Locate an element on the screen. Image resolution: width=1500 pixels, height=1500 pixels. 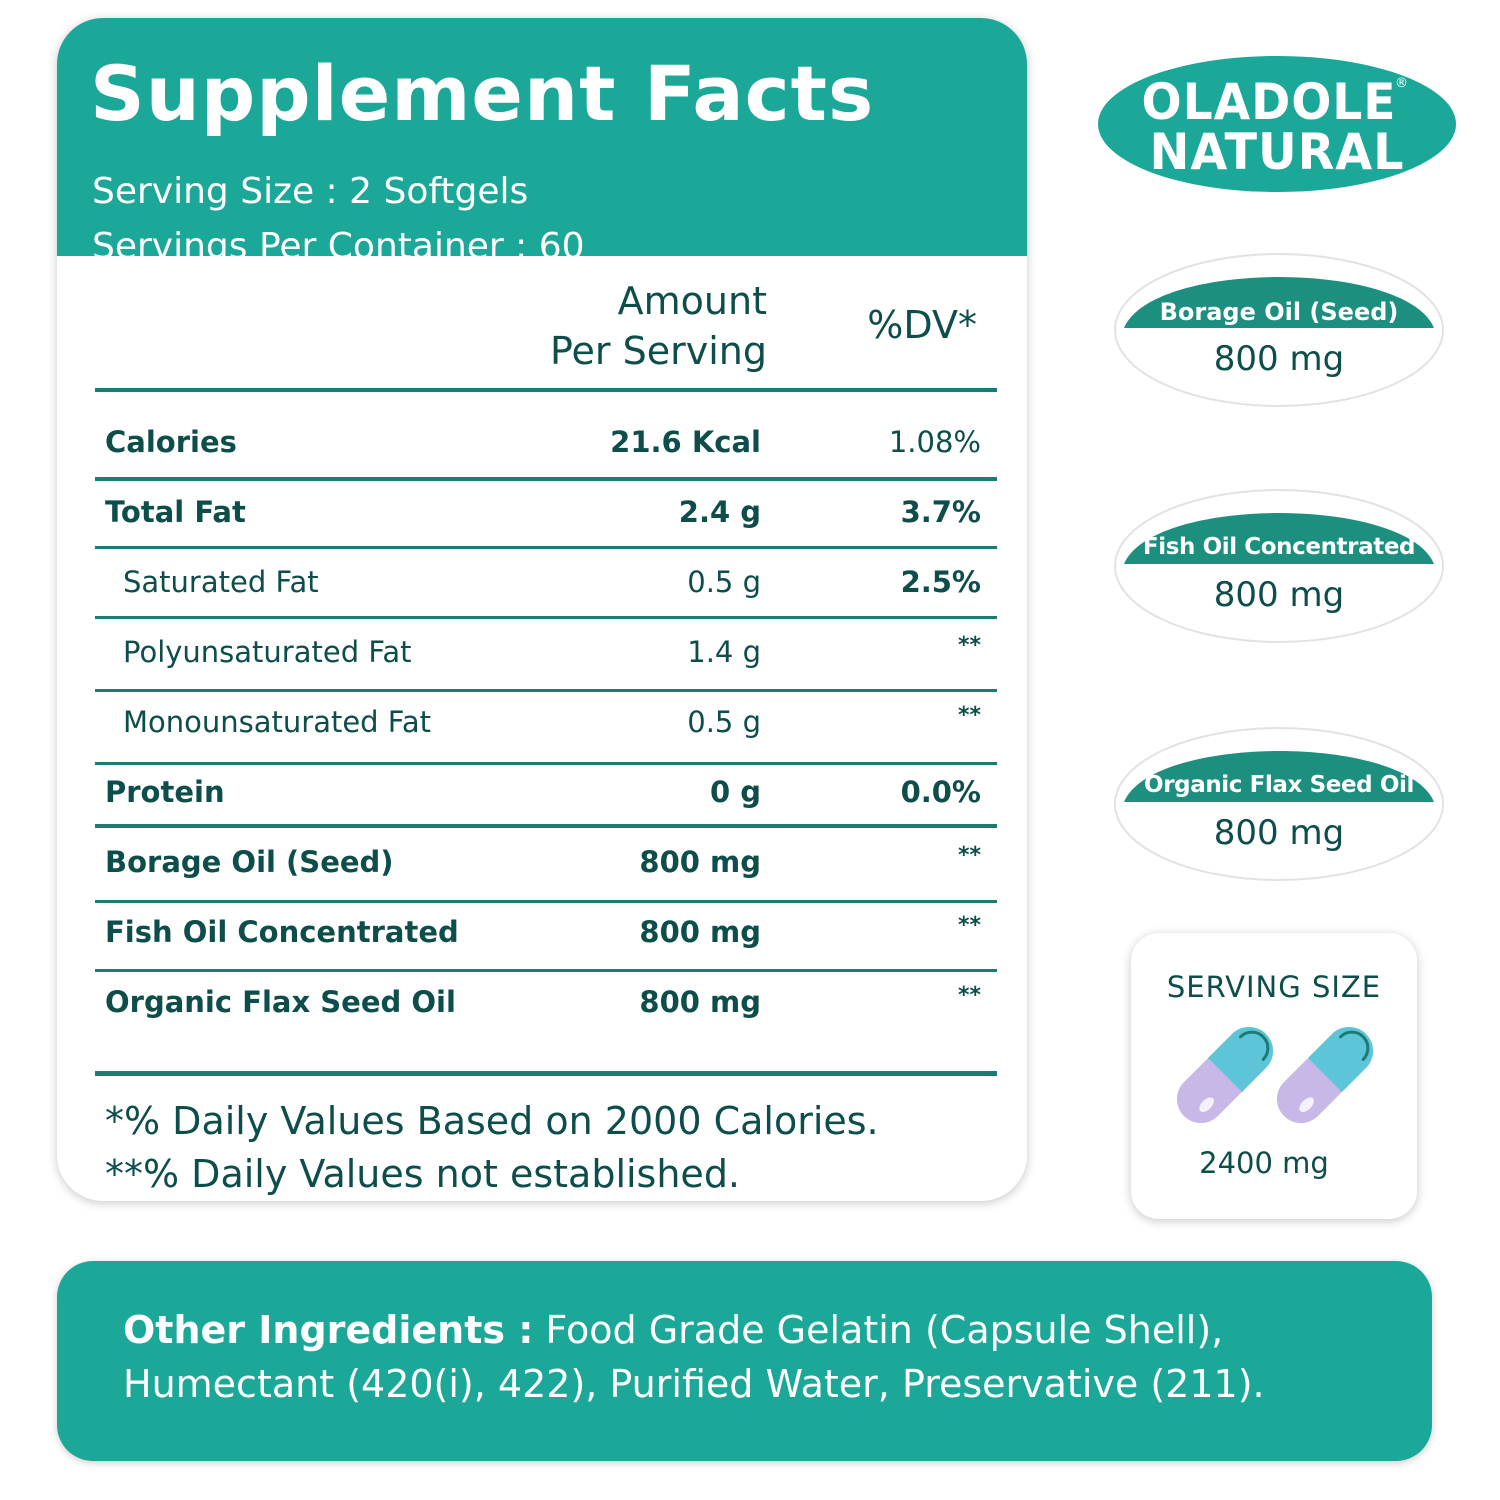
brand-logo: OLADOLE ® NATURAL is located at coordinates (1277, 124).